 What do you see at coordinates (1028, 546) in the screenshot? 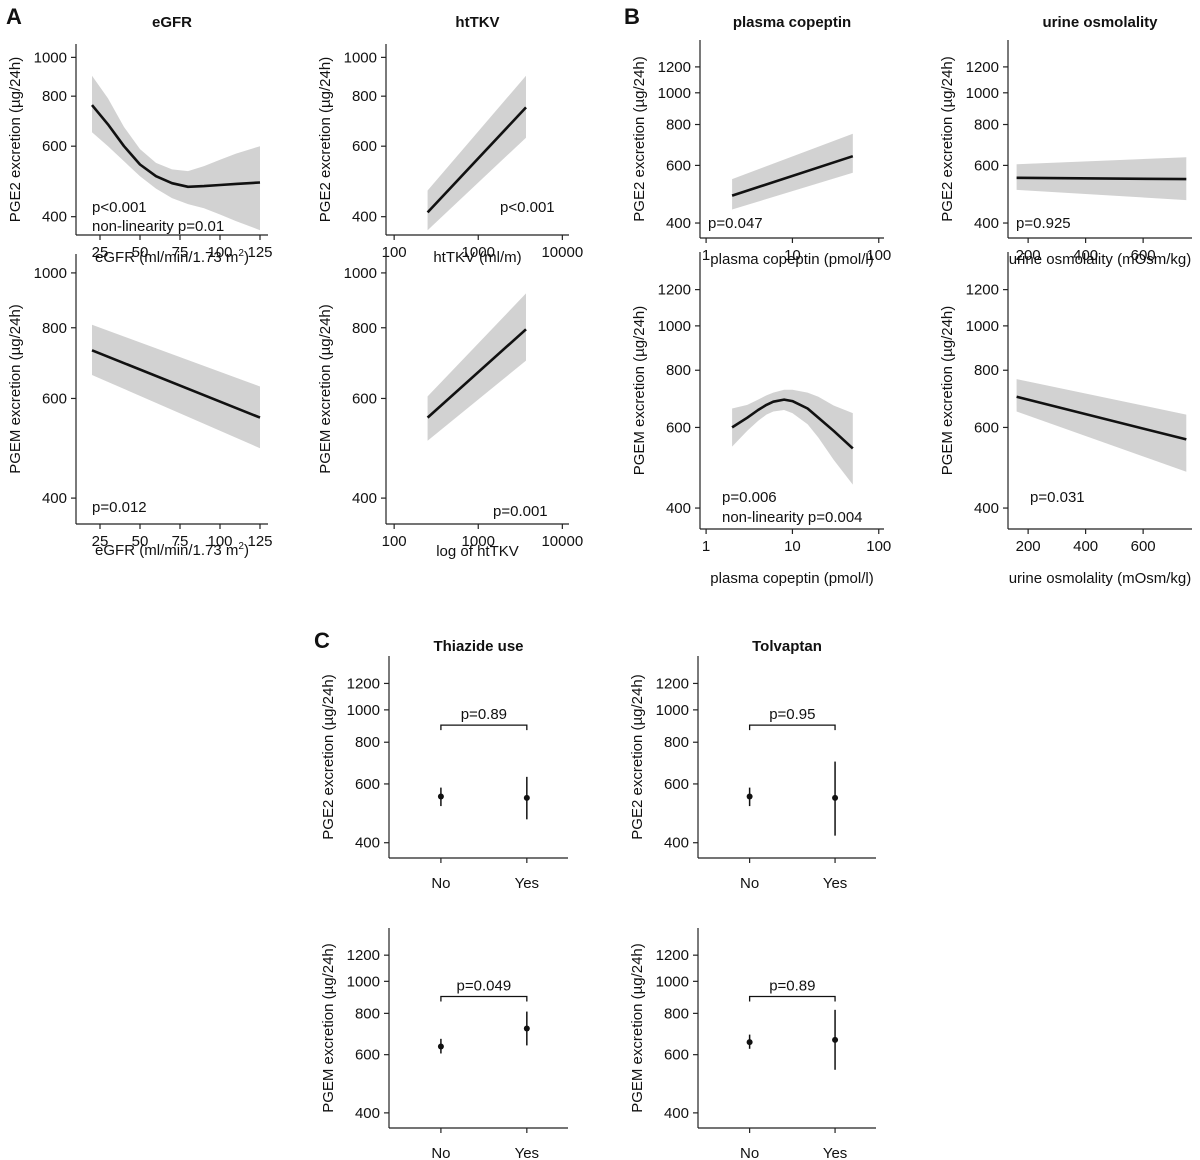
I see `x-tick-label: 200` at bounding box center [1028, 546].